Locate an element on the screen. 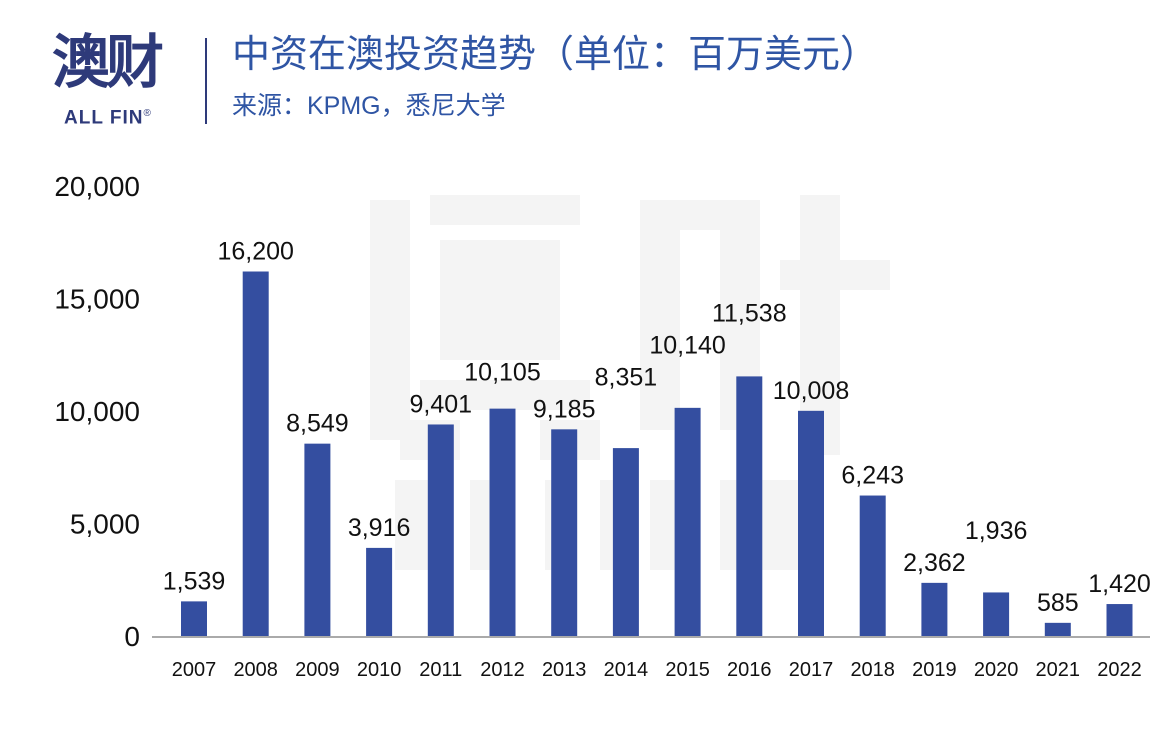 The width and height of the screenshot is (1165, 748). x-tick-label: 2012 is located at coordinates (502, 670).